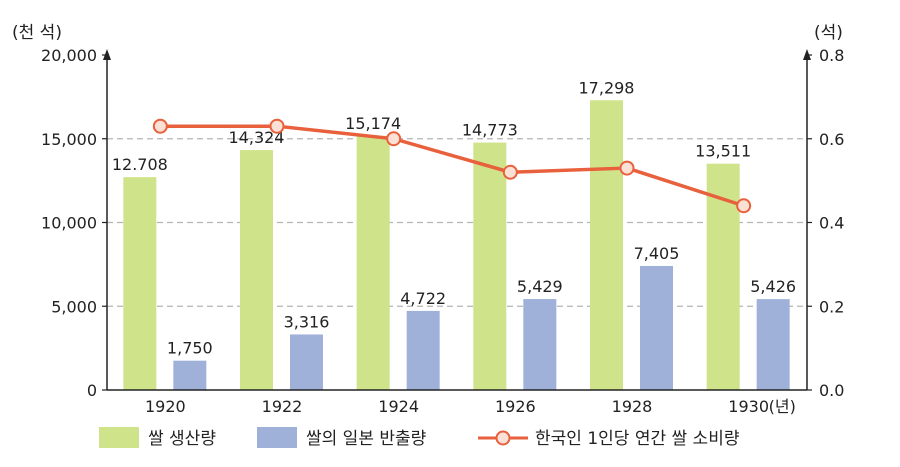 This screenshot has width=900, height=467. What do you see at coordinates (632, 406) in the screenshot?
I see `x-tick-label: 1928` at bounding box center [632, 406].